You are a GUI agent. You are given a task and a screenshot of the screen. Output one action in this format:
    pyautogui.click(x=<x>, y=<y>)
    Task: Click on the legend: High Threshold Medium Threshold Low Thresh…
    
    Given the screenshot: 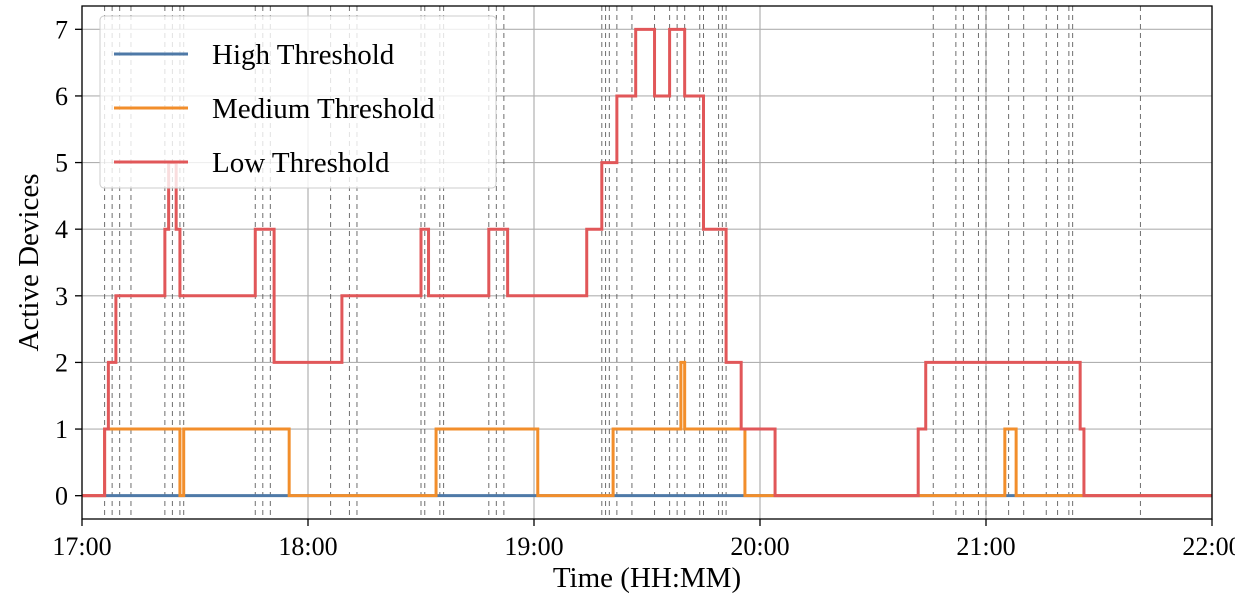 What is the action you would take?
    pyautogui.click(x=298, y=102)
    